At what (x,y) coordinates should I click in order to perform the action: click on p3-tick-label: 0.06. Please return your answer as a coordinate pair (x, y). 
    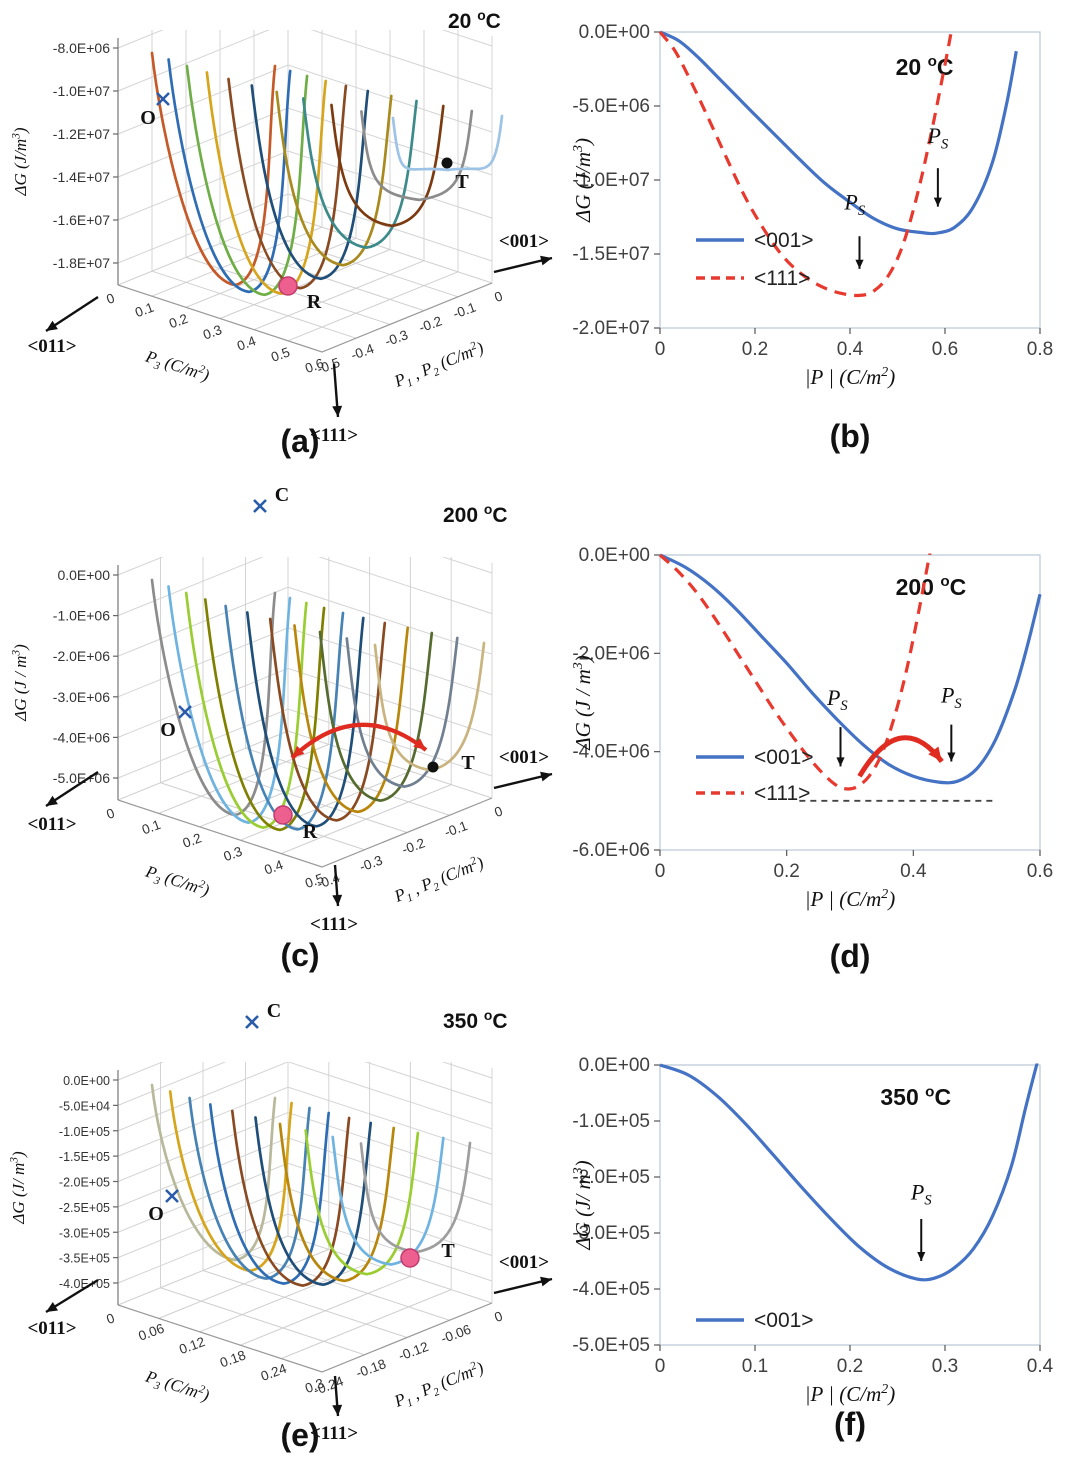
    Looking at the image, I should click on (151, 1332).